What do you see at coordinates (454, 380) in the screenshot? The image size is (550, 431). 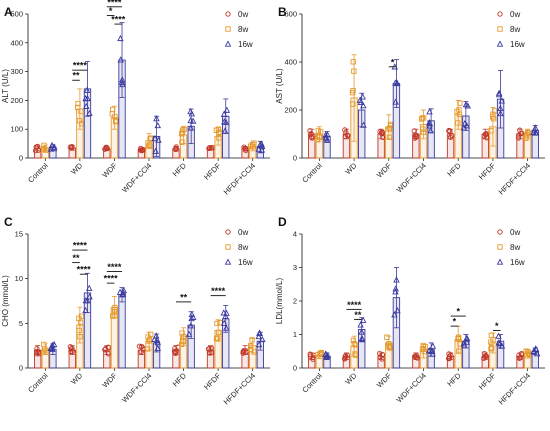 I see `category-label: HFD` at bounding box center [454, 380].